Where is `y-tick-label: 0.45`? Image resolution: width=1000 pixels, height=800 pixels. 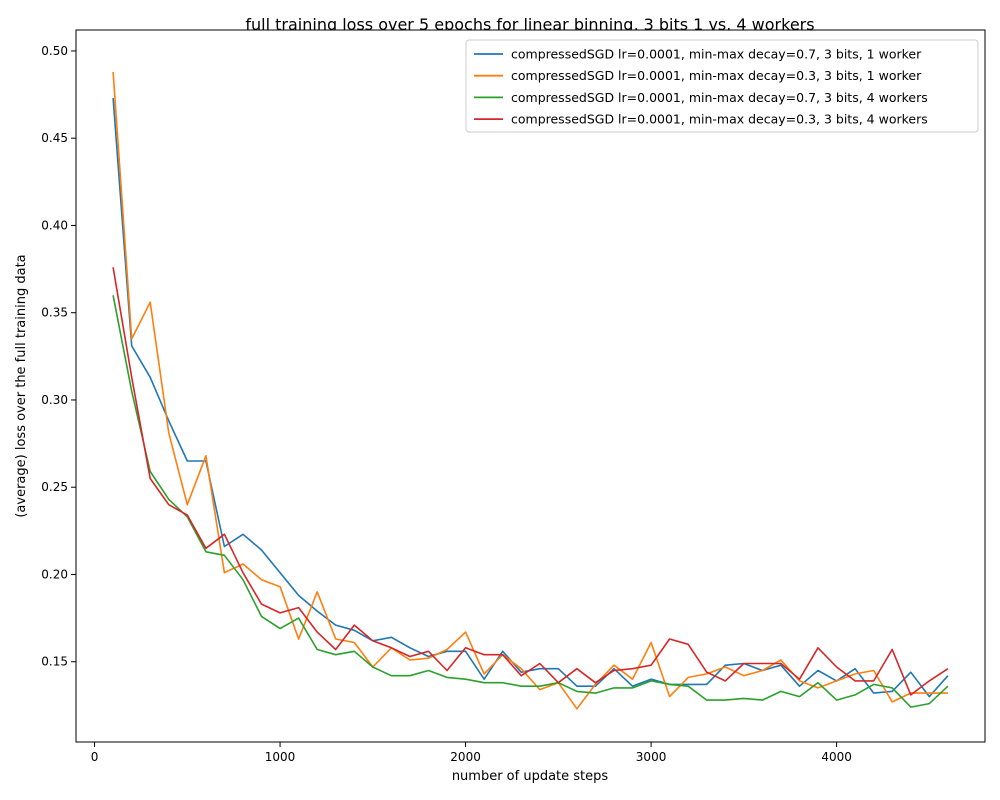 y-tick-label: 0.45 is located at coordinates (54, 138).